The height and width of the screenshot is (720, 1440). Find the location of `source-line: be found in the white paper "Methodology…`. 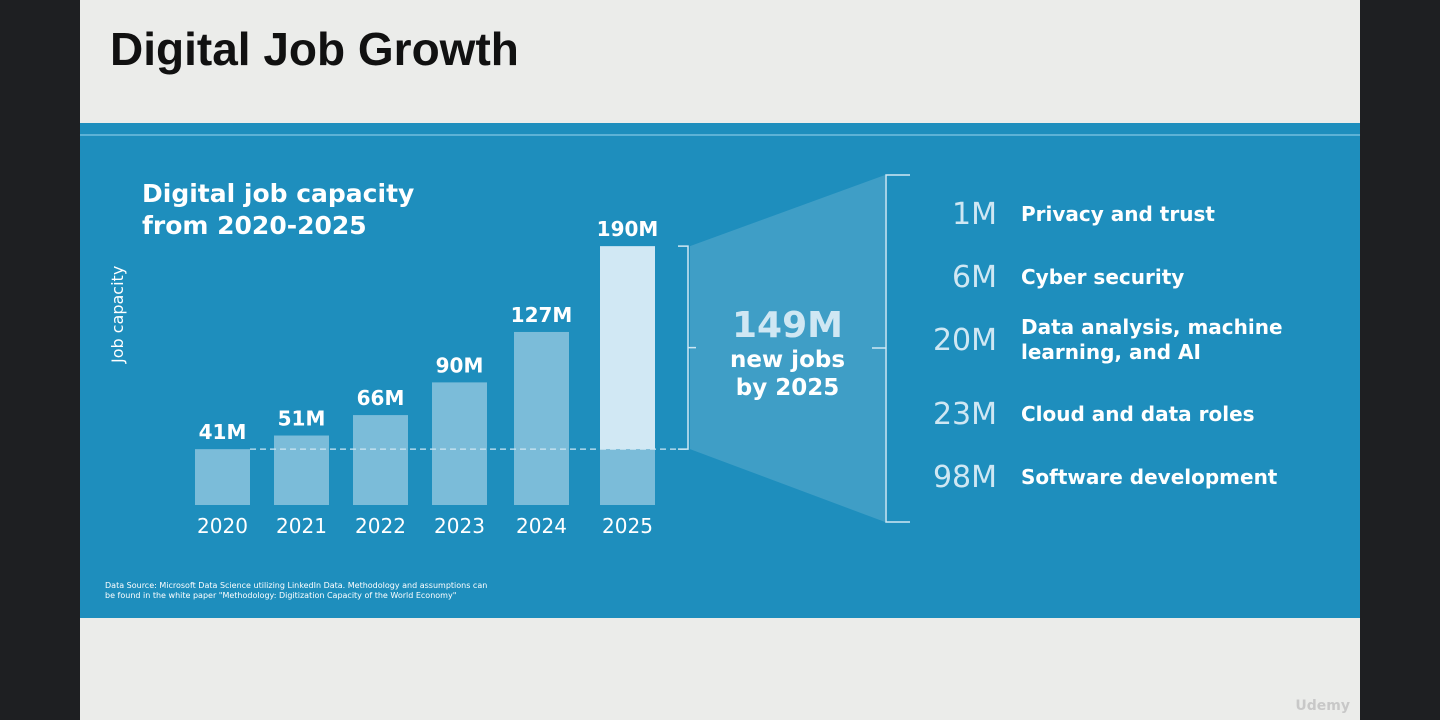

source-line: be found in the white paper "Methodology… is located at coordinates (281, 595).